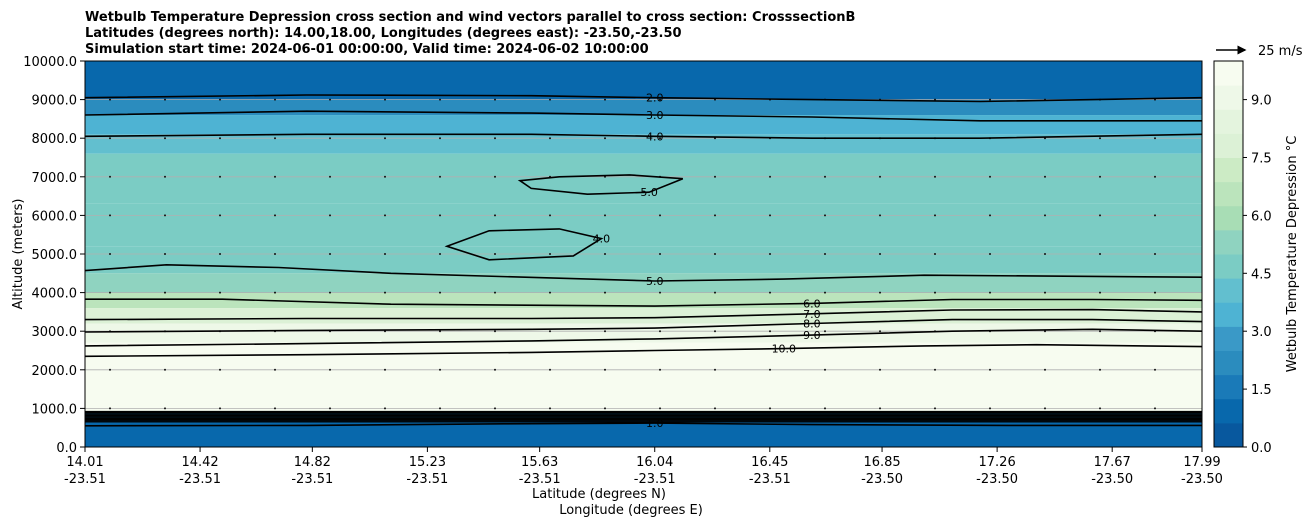 This screenshot has height=526, width=1312. Describe the element at coordinates (1261, 332) in the screenshot. I see `colorbar-tick-label-2: 3.0` at that location.